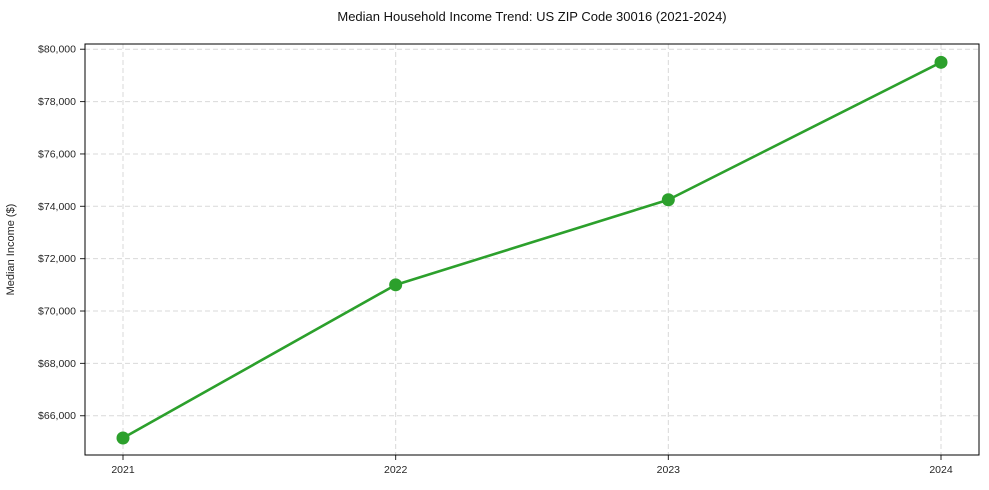  Describe the element at coordinates (57, 50) in the screenshot. I see `y-tick-label: $80,000` at that location.